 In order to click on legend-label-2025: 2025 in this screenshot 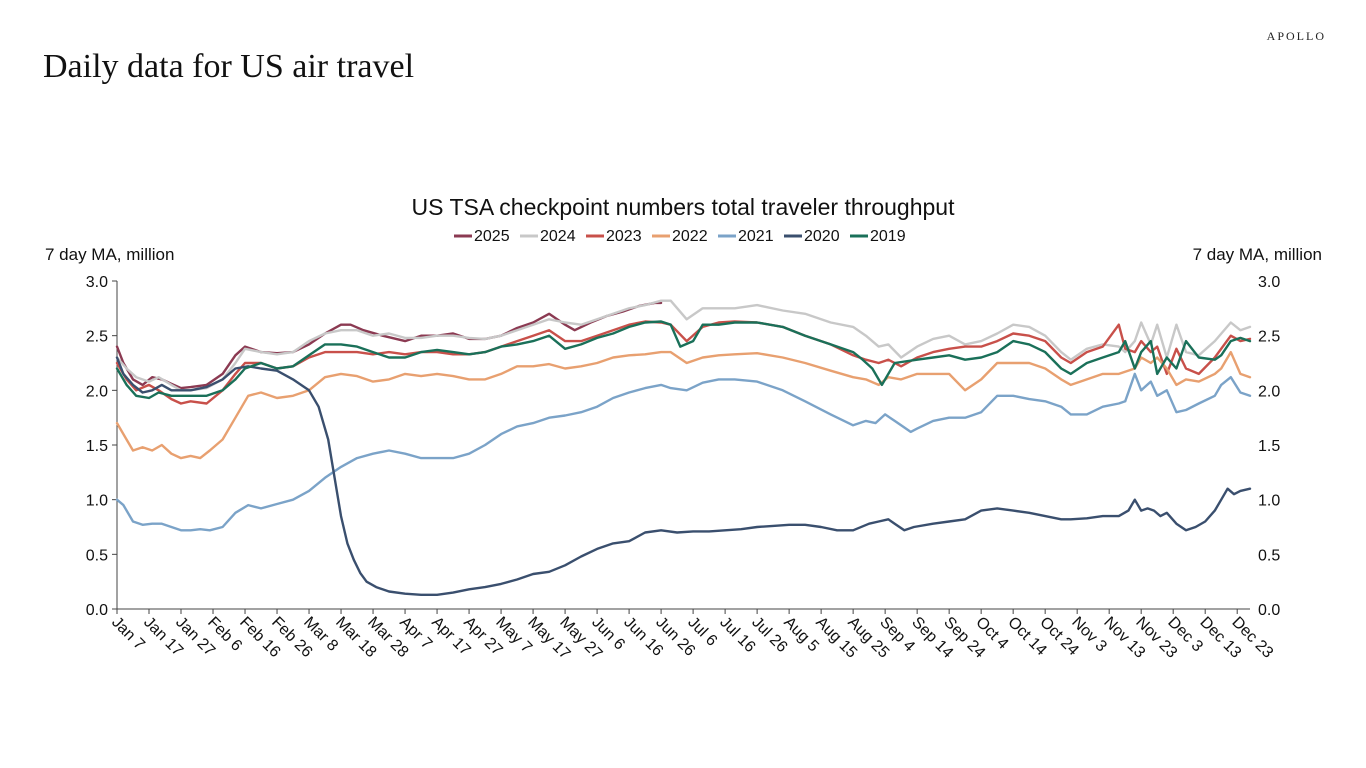, I will do `click(492, 236)`.